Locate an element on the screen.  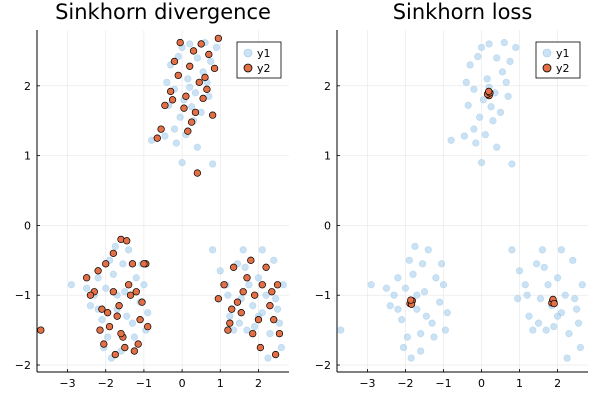
y-tick-label: 1 is located at coordinates (27, 156).